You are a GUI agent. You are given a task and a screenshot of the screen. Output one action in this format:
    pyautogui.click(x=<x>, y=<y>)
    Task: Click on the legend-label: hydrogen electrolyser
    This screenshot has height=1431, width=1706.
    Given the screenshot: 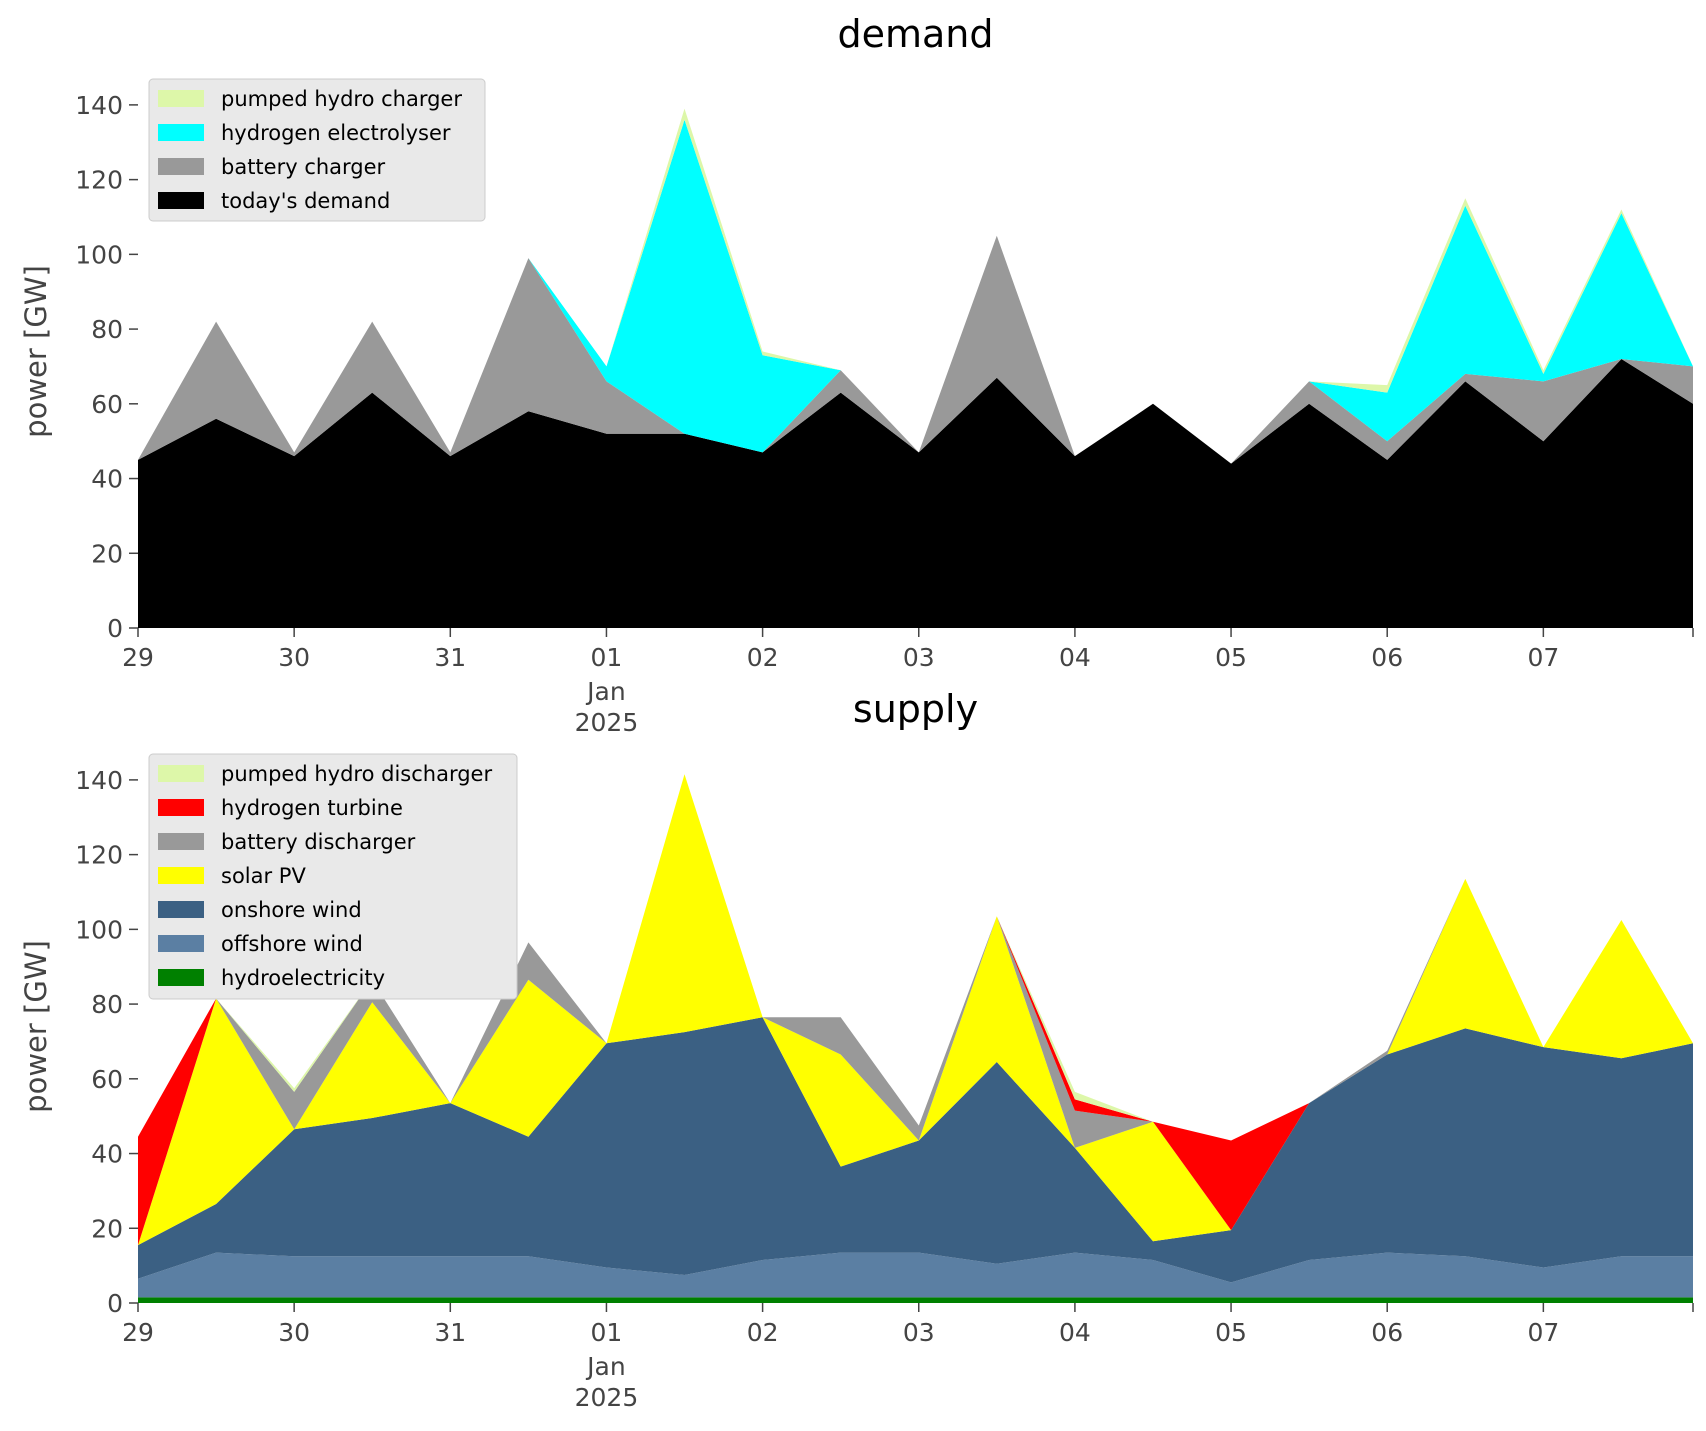 What is the action you would take?
    pyautogui.click(x=336, y=133)
    